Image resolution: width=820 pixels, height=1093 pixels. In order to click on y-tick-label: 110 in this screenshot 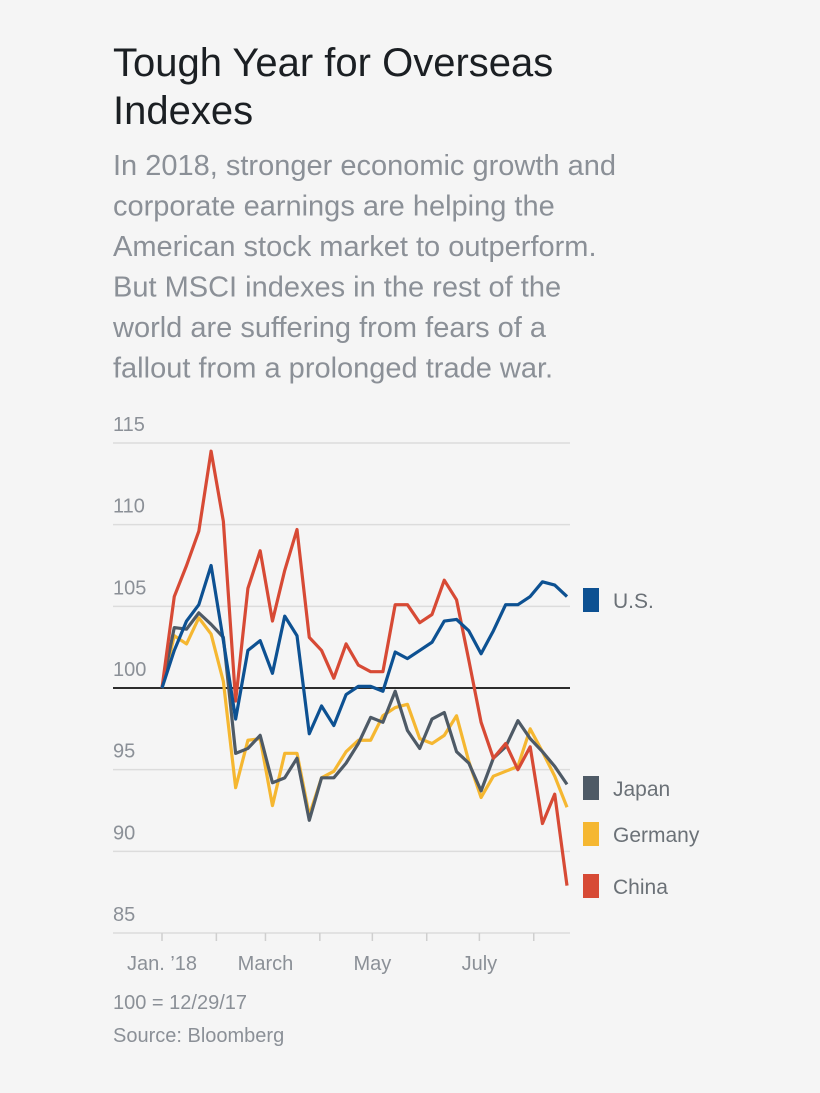, I will do `click(129, 507)`.